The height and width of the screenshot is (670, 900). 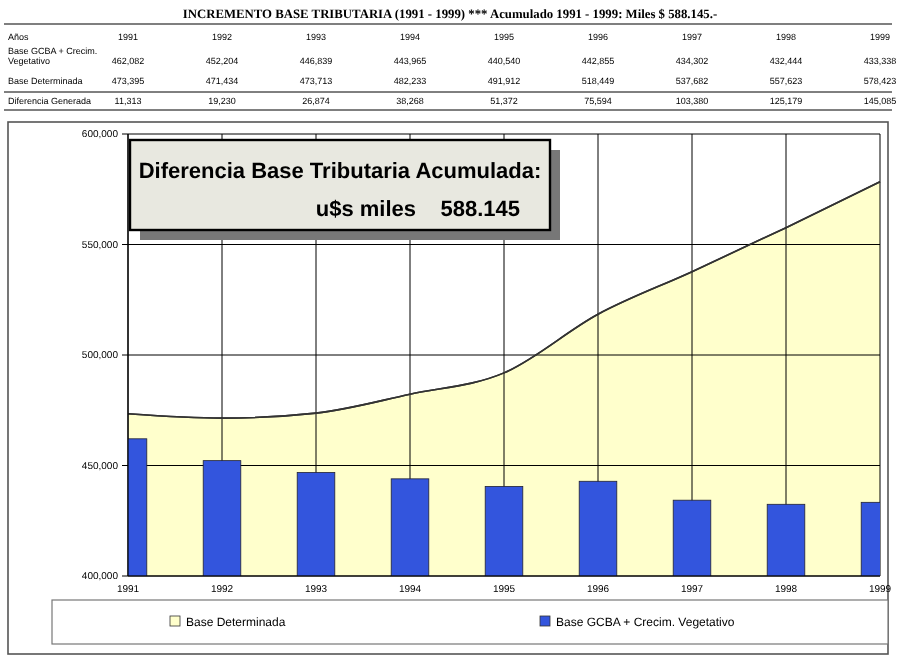 What do you see at coordinates (417, 210) in the screenshot?
I see `annotation: u$s miles 588.145` at bounding box center [417, 210].